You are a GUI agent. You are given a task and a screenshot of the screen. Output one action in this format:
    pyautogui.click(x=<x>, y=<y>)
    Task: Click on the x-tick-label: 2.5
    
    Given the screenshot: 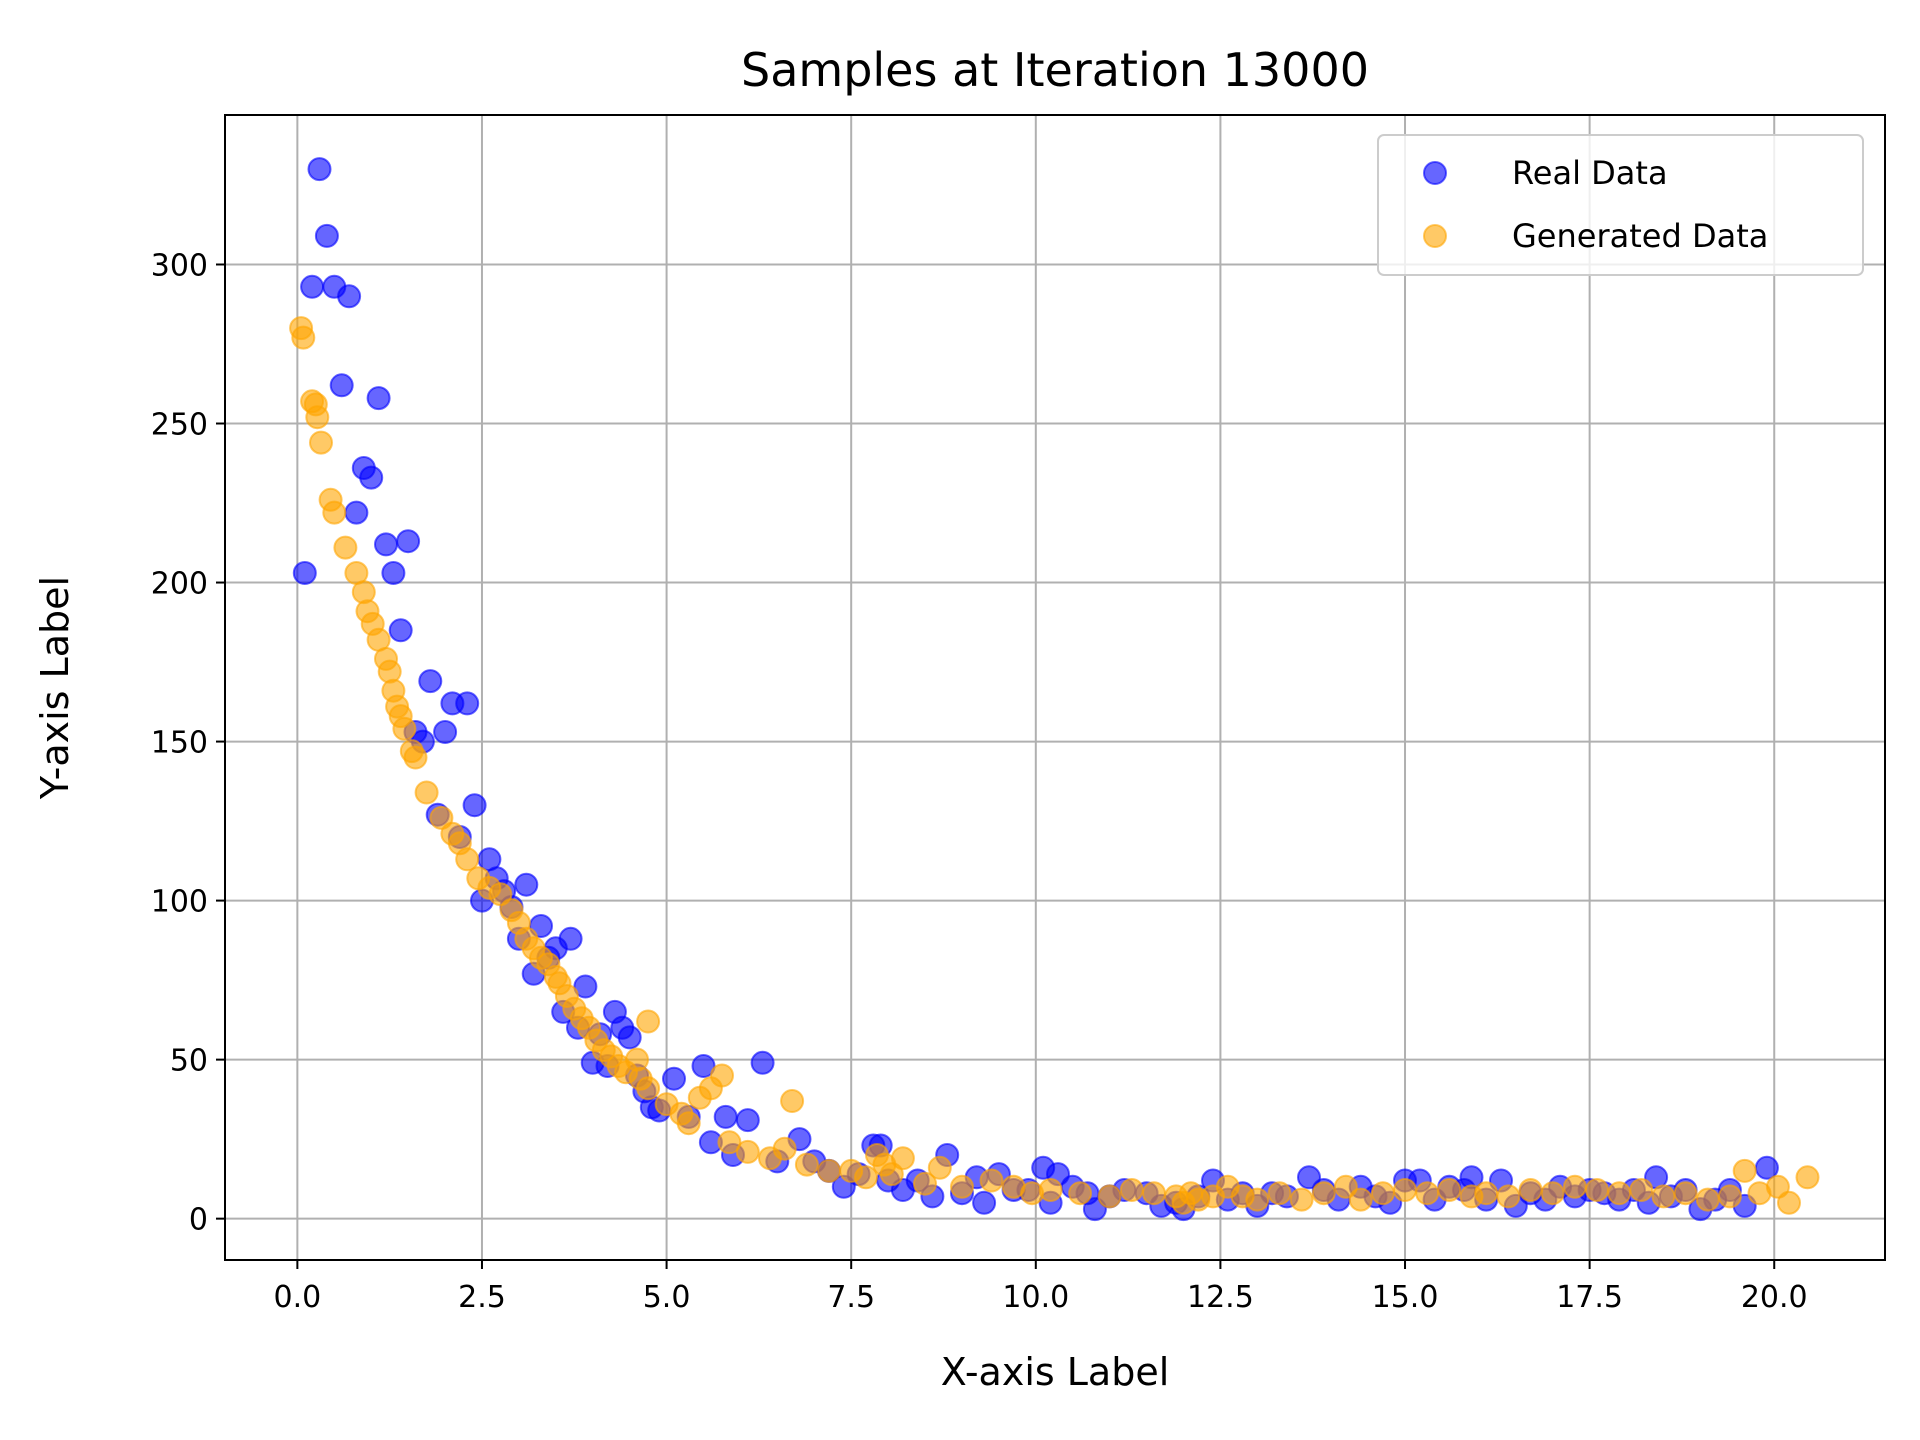 What is the action you would take?
    pyautogui.click(x=482, y=1297)
    